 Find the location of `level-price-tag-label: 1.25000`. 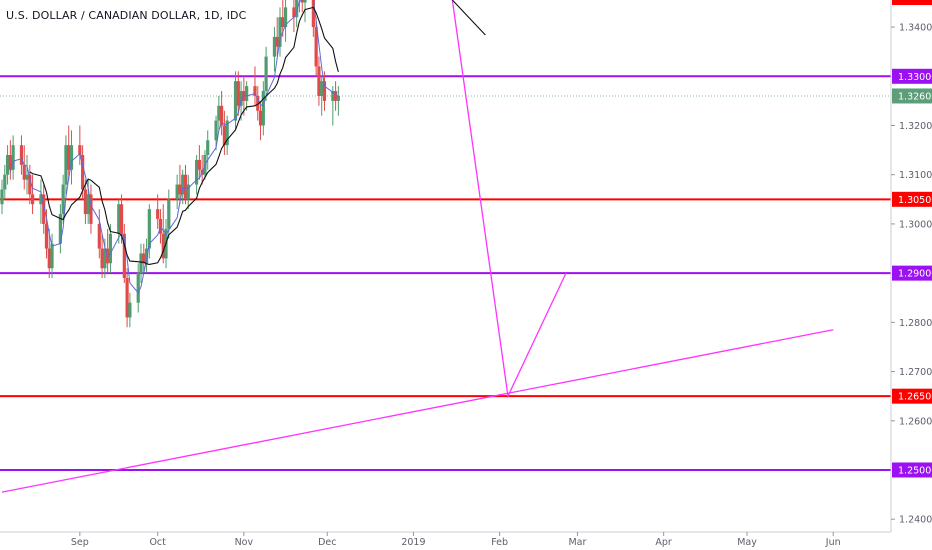

level-price-tag-label: 1.25000 is located at coordinates (915, 470).